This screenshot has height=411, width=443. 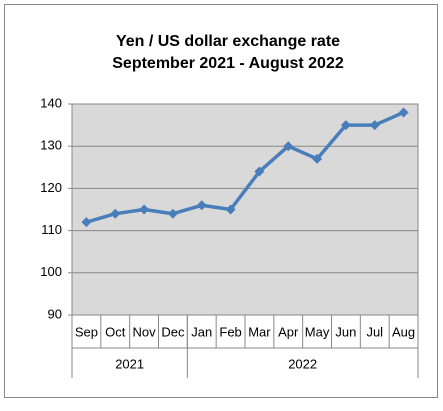 I want to click on y-tick-label: 140, so click(x=51, y=102).